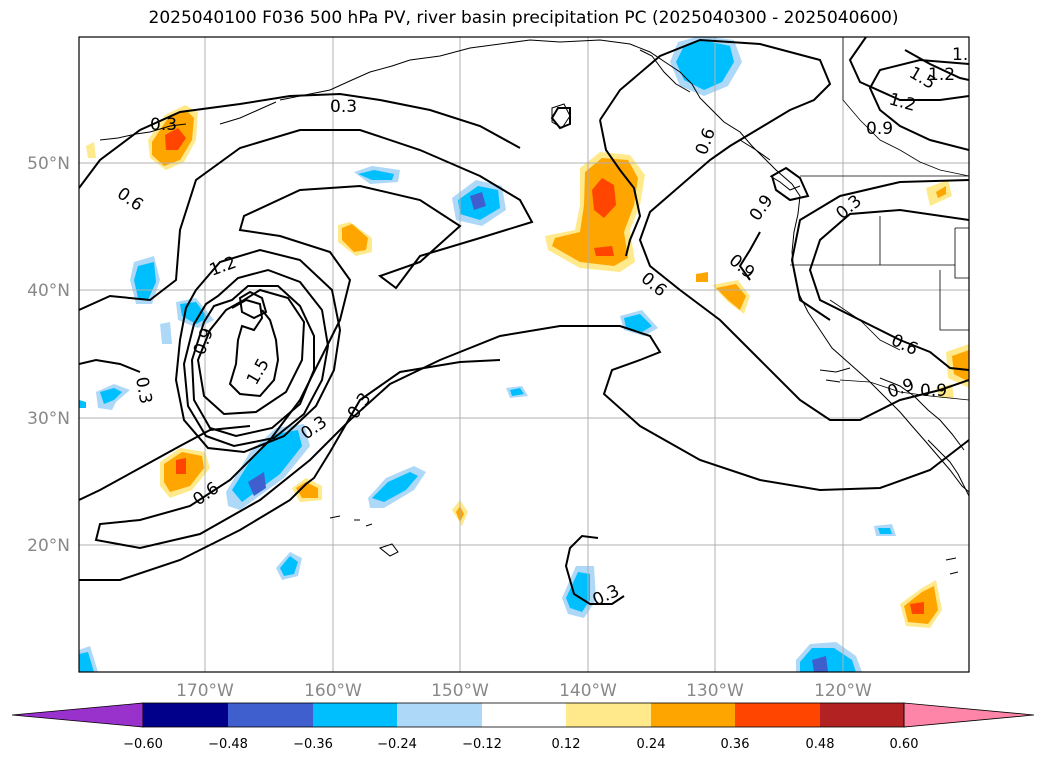 This screenshot has height=765, width=1047. I want to click on longitude-labels: 170°W 160°W 150°W 140°W 130°W 120°W, so click(524, 691).